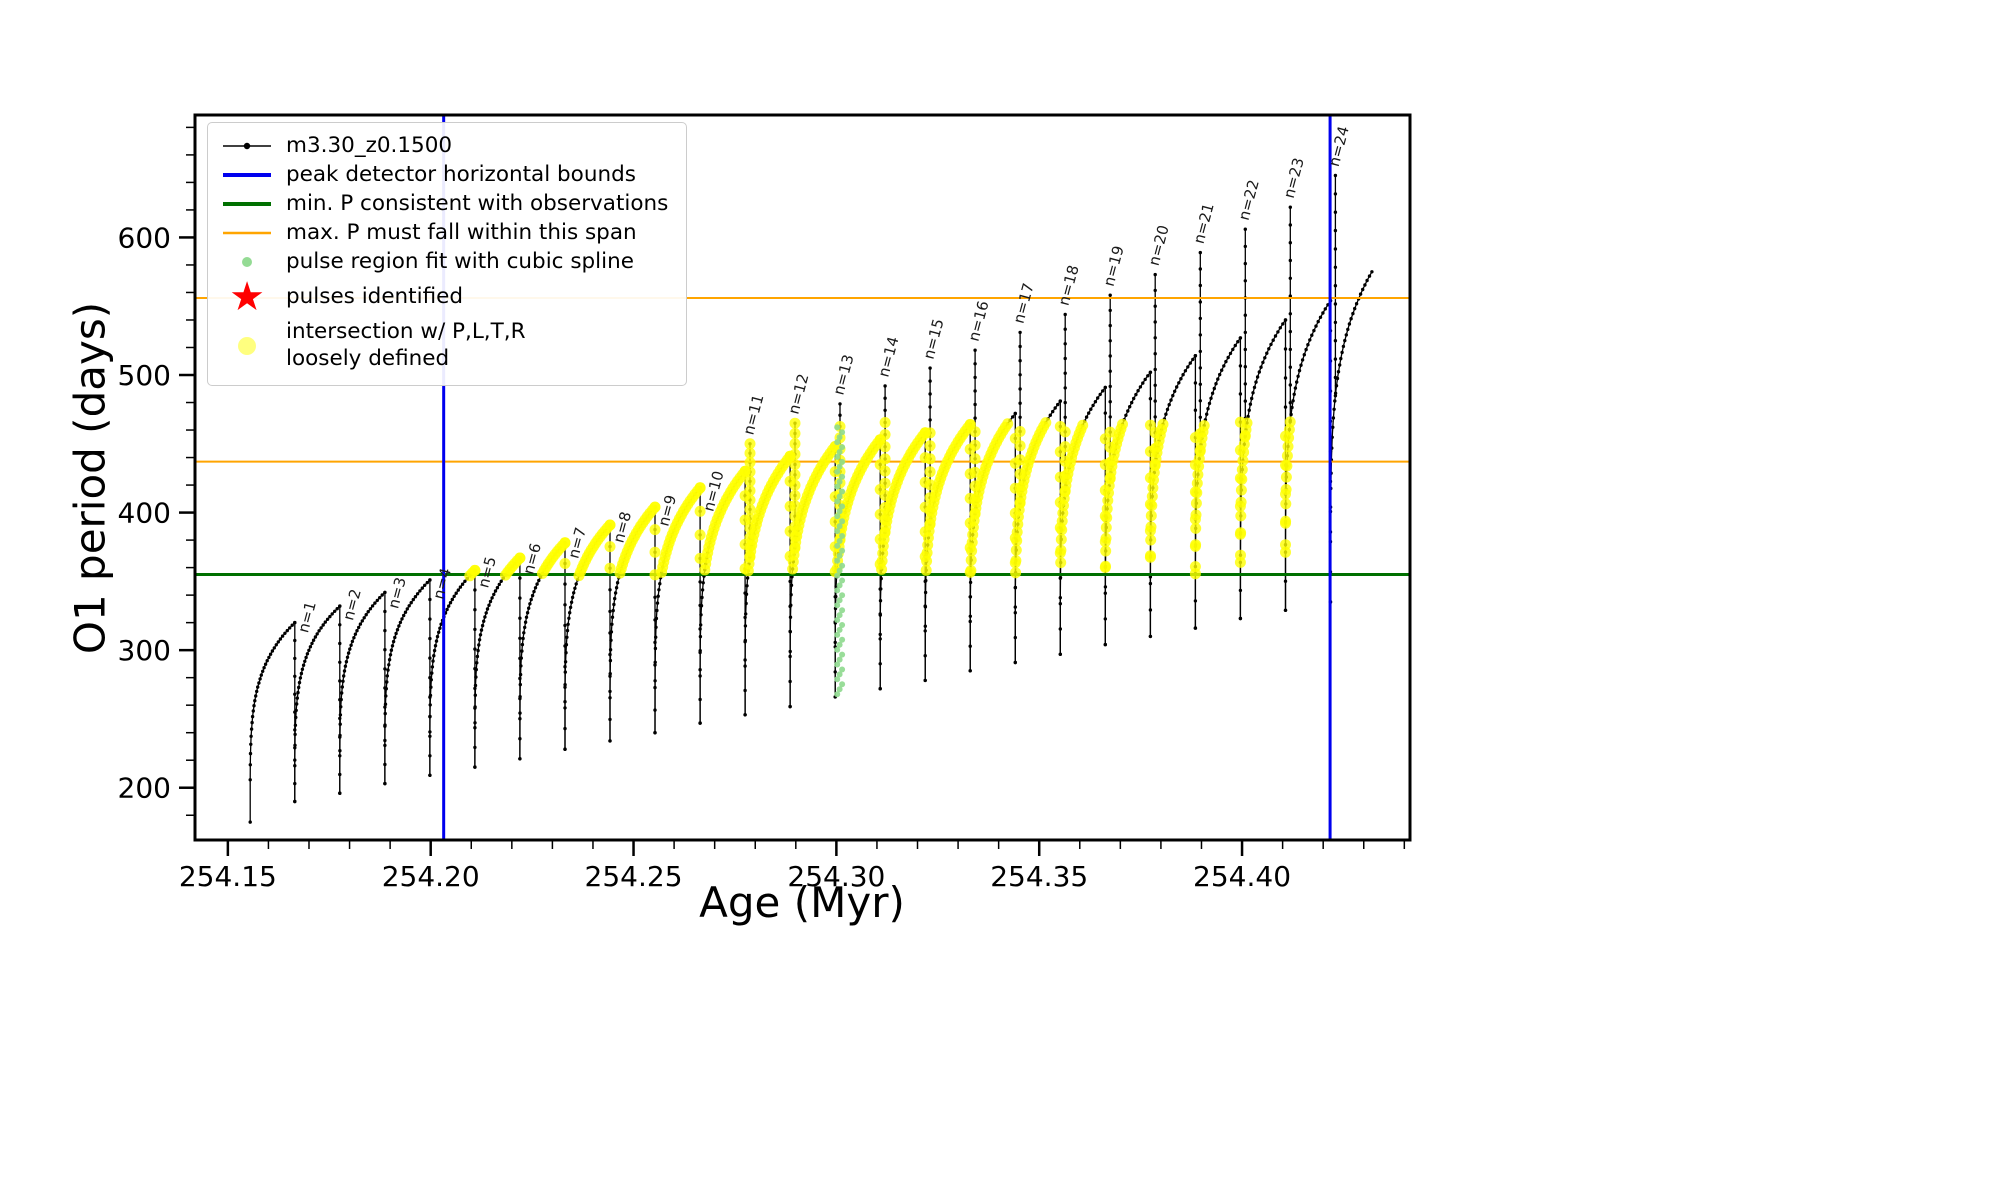  I want to click on x-axis-label: Age (Myr), so click(802, 902).